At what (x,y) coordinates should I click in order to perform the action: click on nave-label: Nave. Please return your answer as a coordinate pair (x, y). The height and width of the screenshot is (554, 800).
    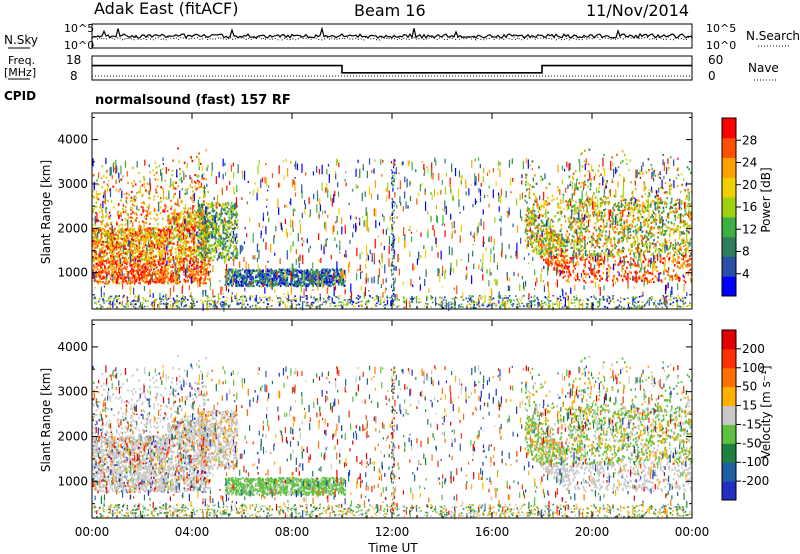
    Looking at the image, I should click on (763, 68).